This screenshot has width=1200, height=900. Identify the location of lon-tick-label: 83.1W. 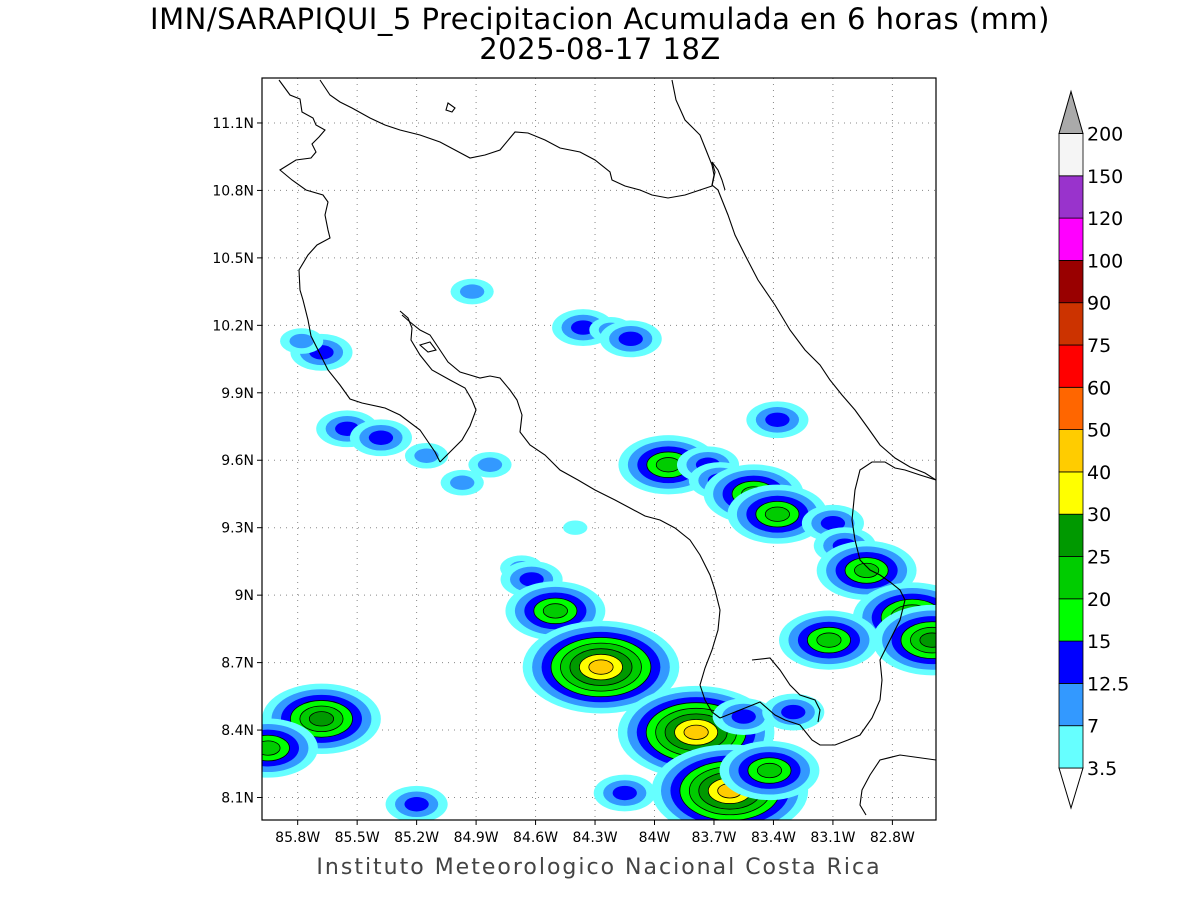
(832, 838).